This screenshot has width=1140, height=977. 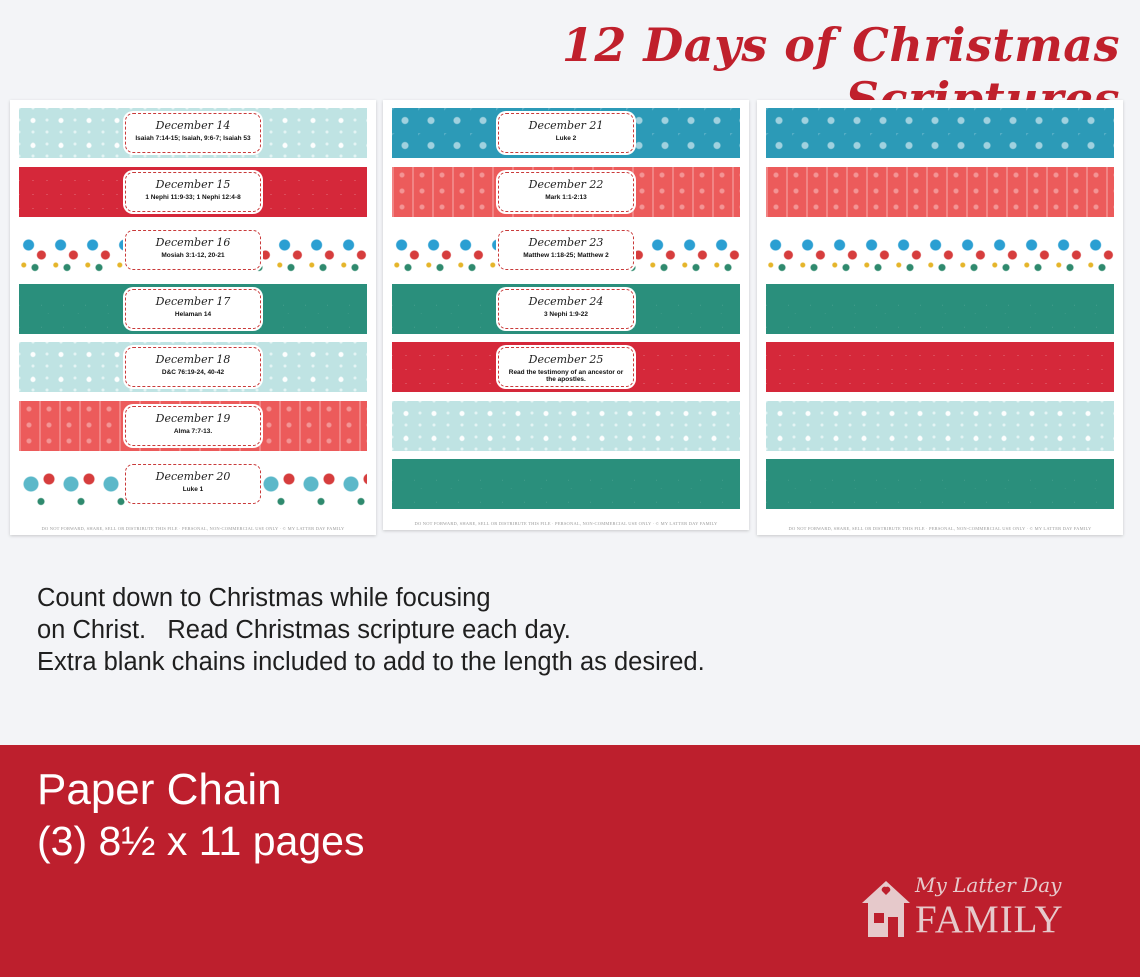 I want to click on chain-strip: December 24 3 Nephi 1:9-22, so click(x=566, y=308).